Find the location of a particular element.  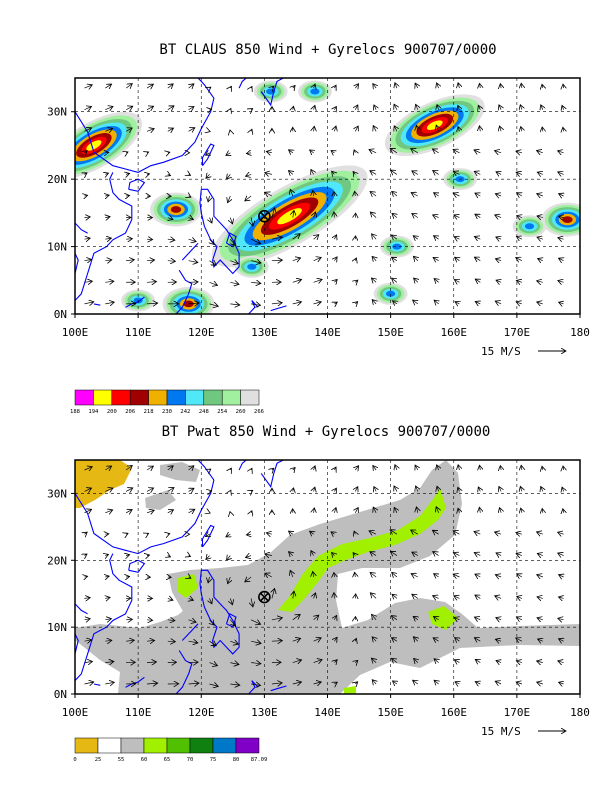

colorbar-label: 55 is located at coordinates (121, 760).